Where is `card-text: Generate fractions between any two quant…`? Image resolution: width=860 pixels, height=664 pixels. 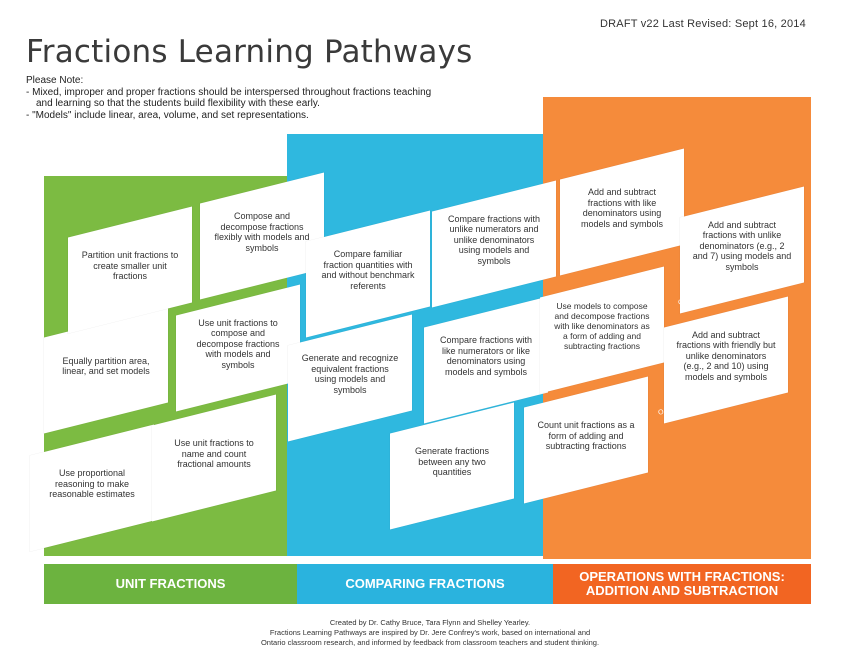 card-text: Generate fractions between any two quant… is located at coordinates (452, 462).